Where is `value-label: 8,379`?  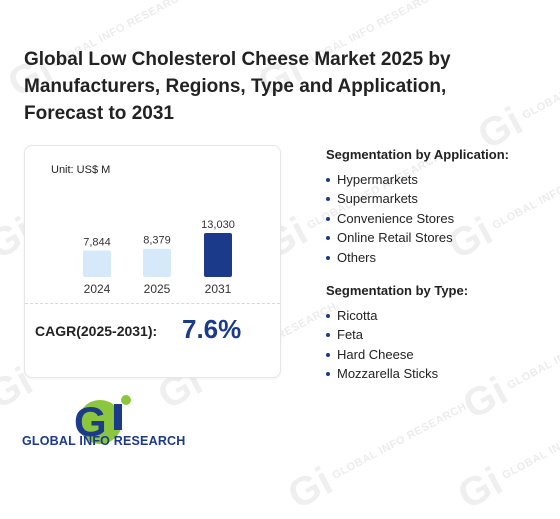
value-label: 8,379 is located at coordinates (157, 241).